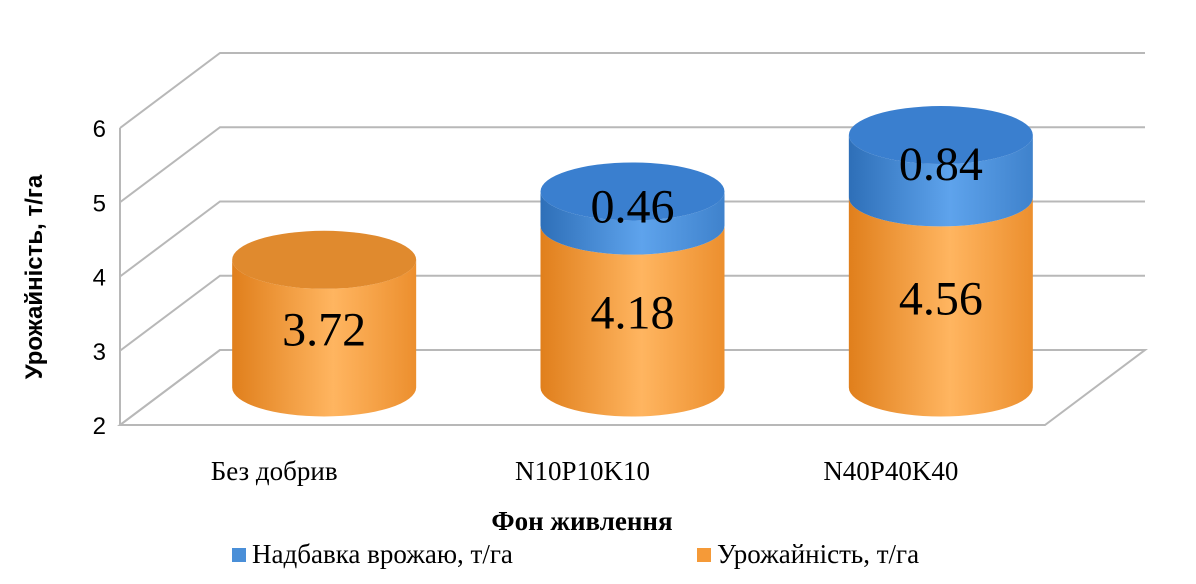  Describe the element at coordinates (99, 426) in the screenshot. I see `y-tick-label: 2` at that location.